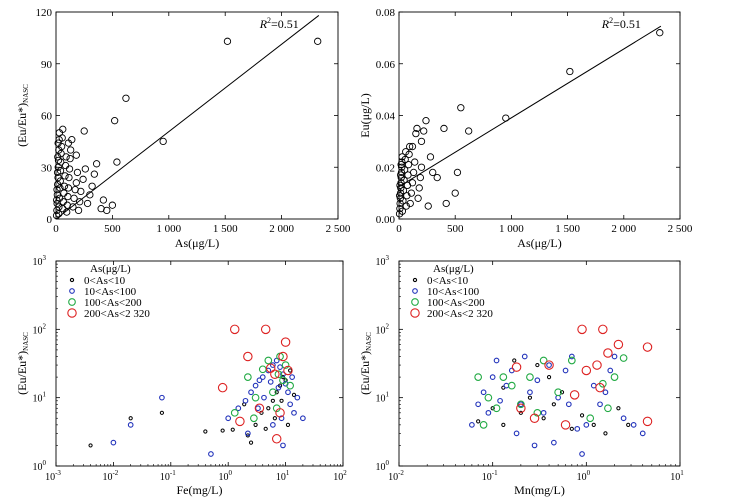  What do you see at coordinates (453, 292) in the screenshot?
I see `legend-entry: 10<As<100` at bounding box center [453, 292].